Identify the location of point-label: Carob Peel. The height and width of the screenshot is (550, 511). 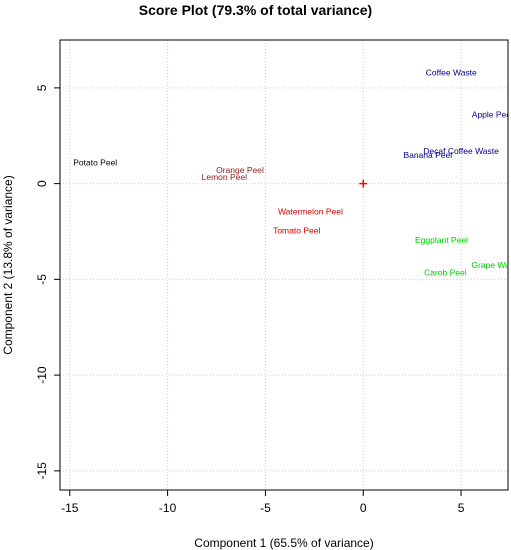
(445, 273).